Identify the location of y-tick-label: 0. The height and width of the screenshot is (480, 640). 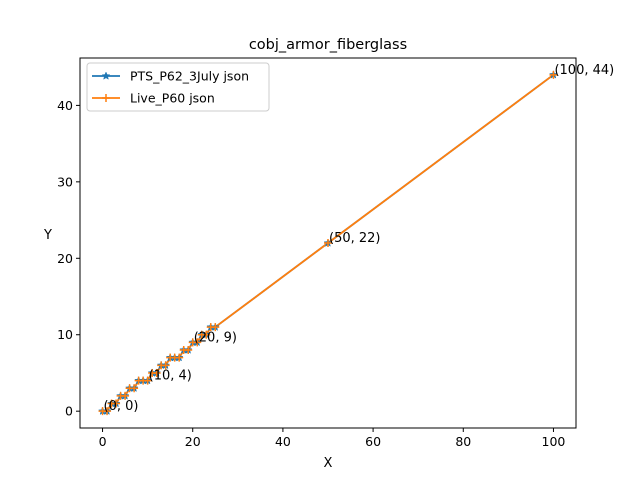
(69, 411).